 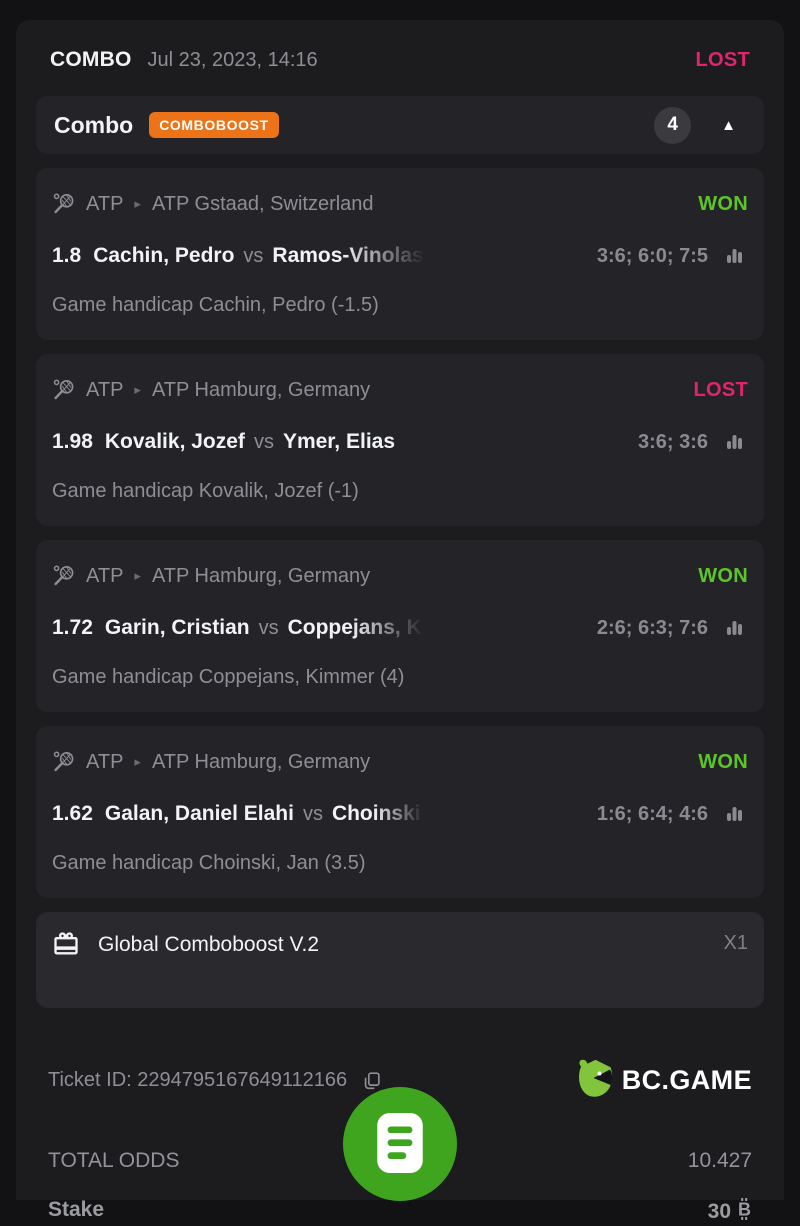 I want to click on ticket-id-label: Ticket ID: 2294795167649112166, so click(x=198, y=1080).